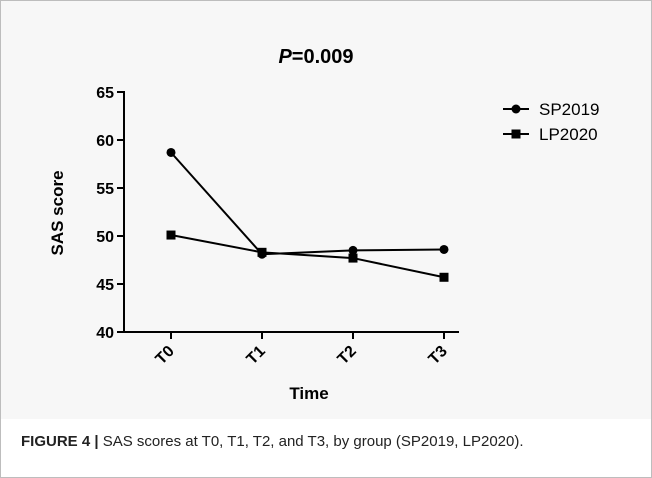 The width and height of the screenshot is (652, 478). I want to click on series-layer, so click(307, 214).